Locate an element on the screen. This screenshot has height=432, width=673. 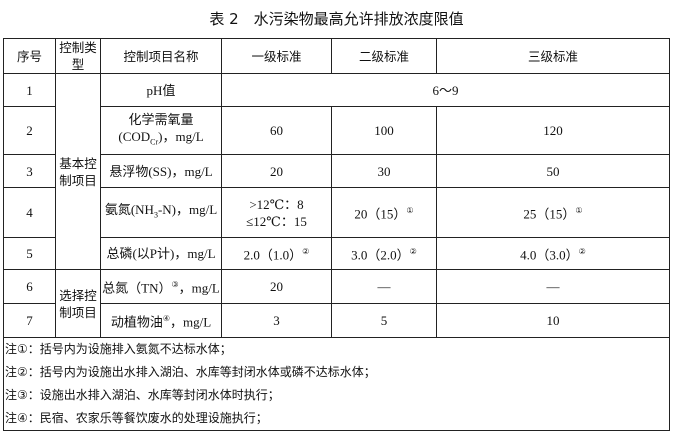
name-text: 动植物油 is located at coordinates (136, 322).